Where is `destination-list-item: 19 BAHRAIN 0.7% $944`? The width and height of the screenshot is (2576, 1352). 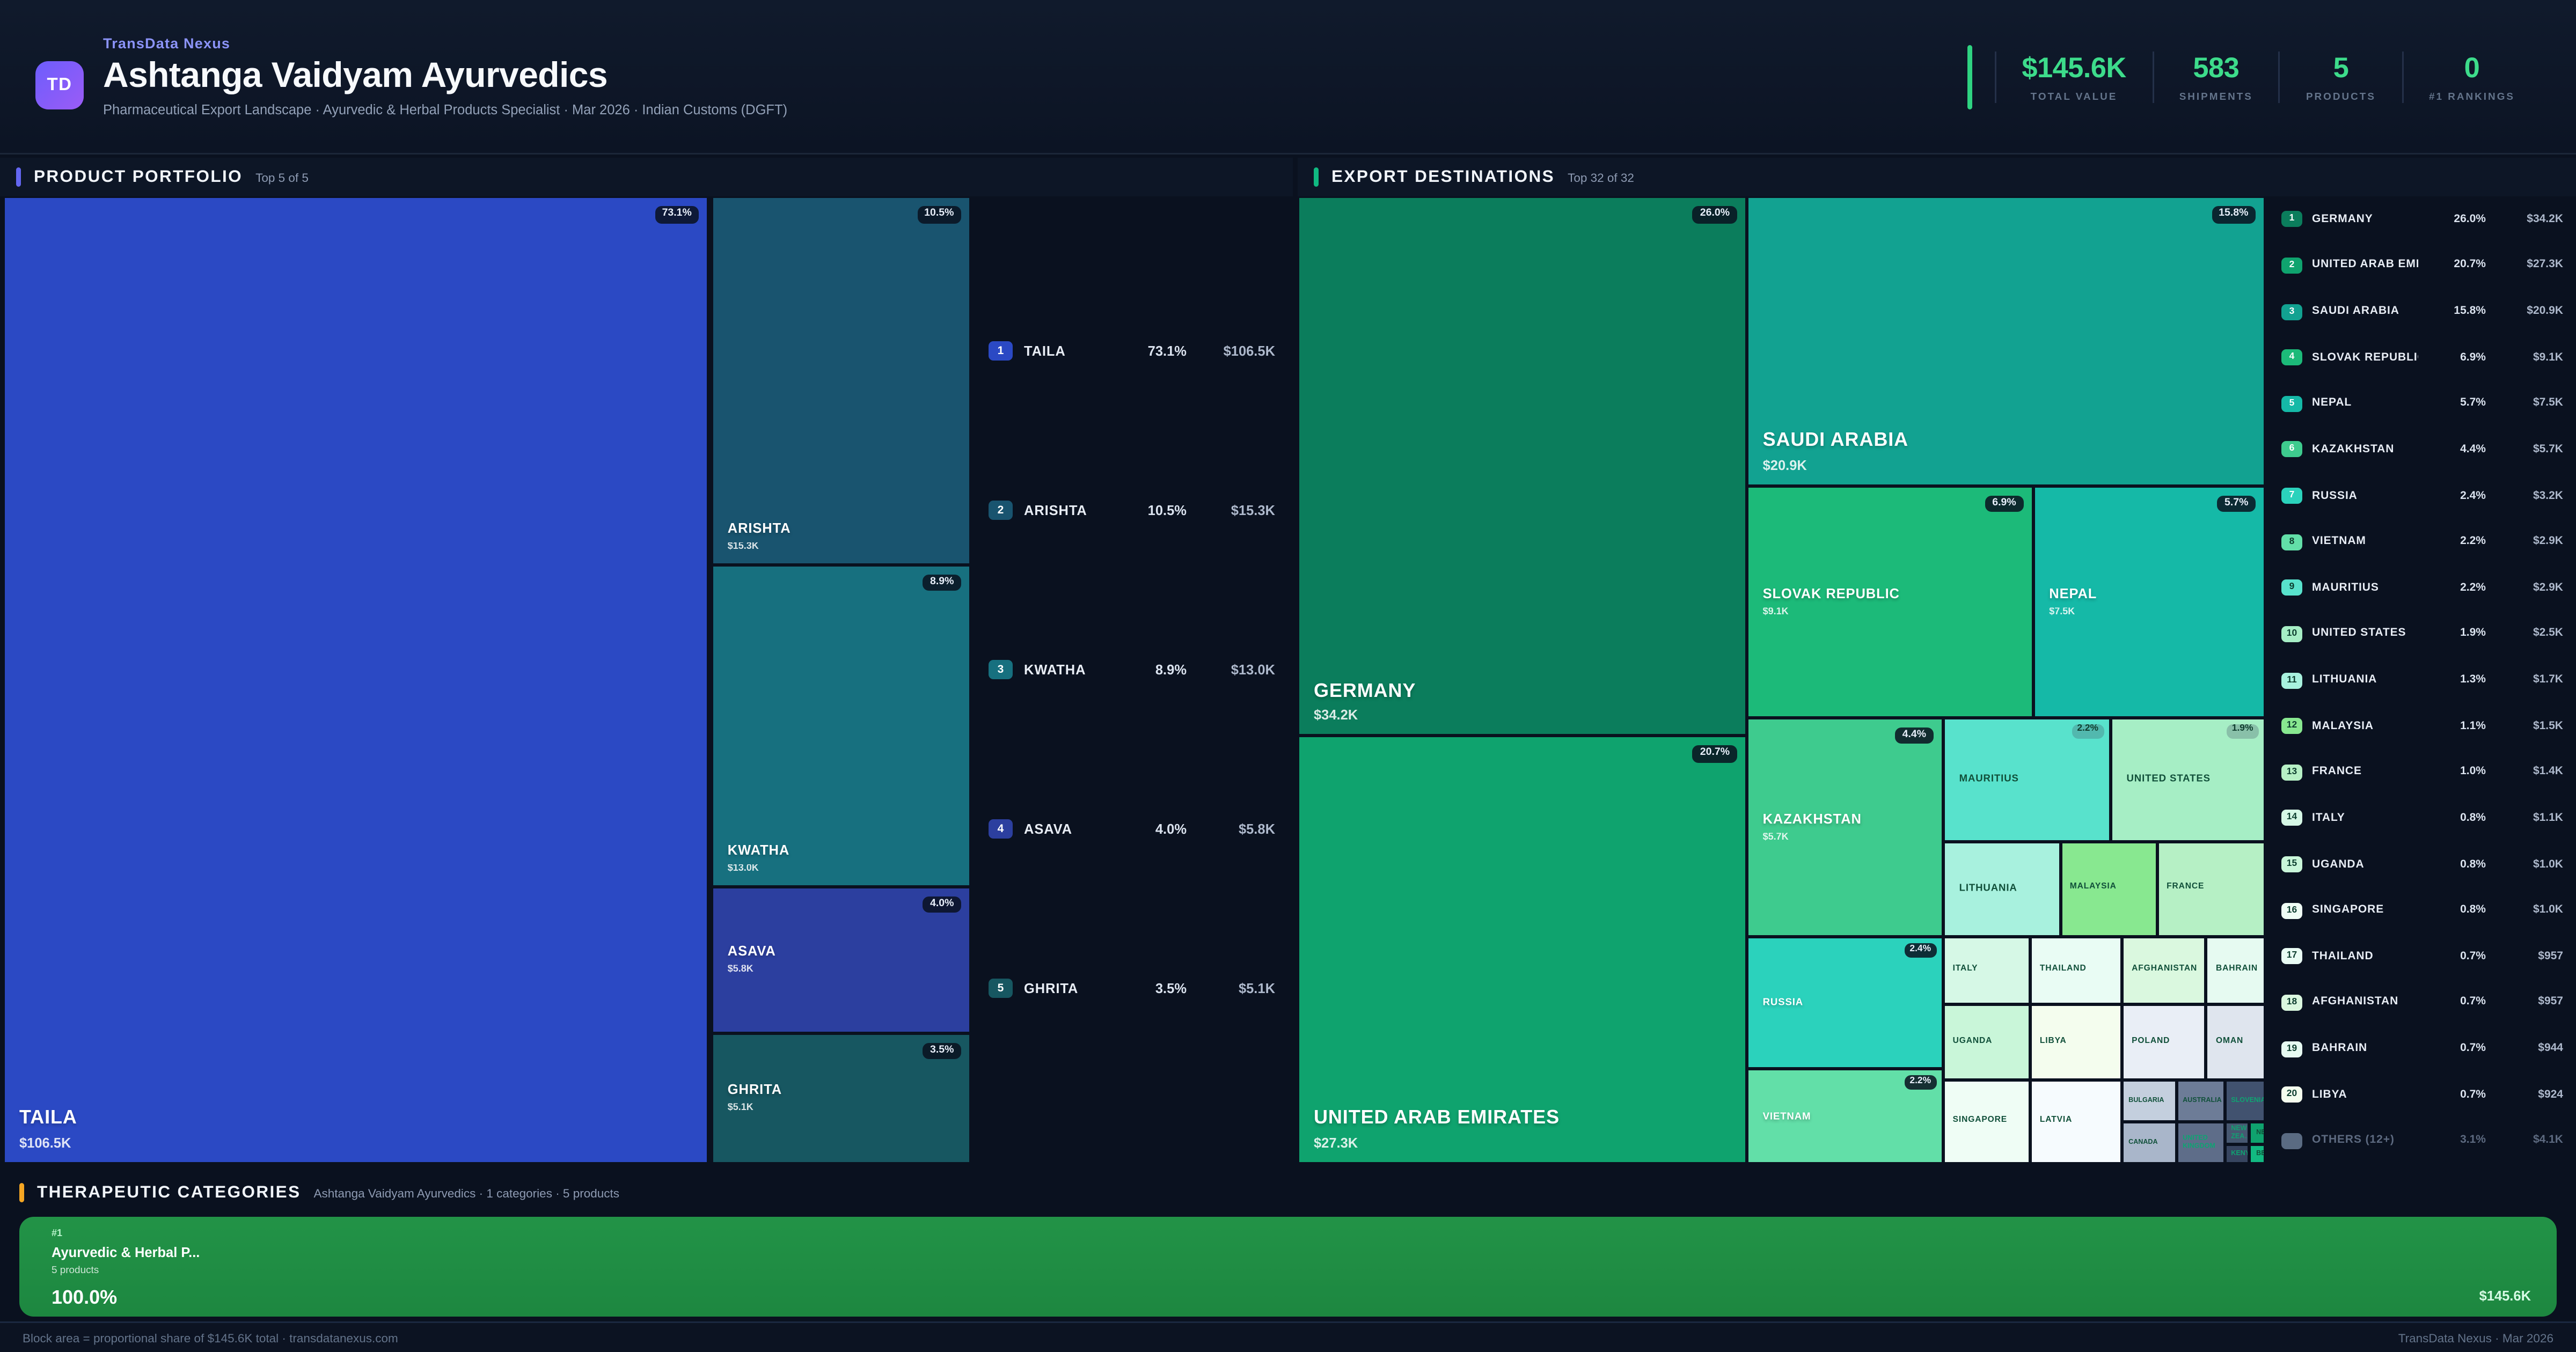
destination-list-item: 19 BAHRAIN 0.7% $944 is located at coordinates (2422, 1049).